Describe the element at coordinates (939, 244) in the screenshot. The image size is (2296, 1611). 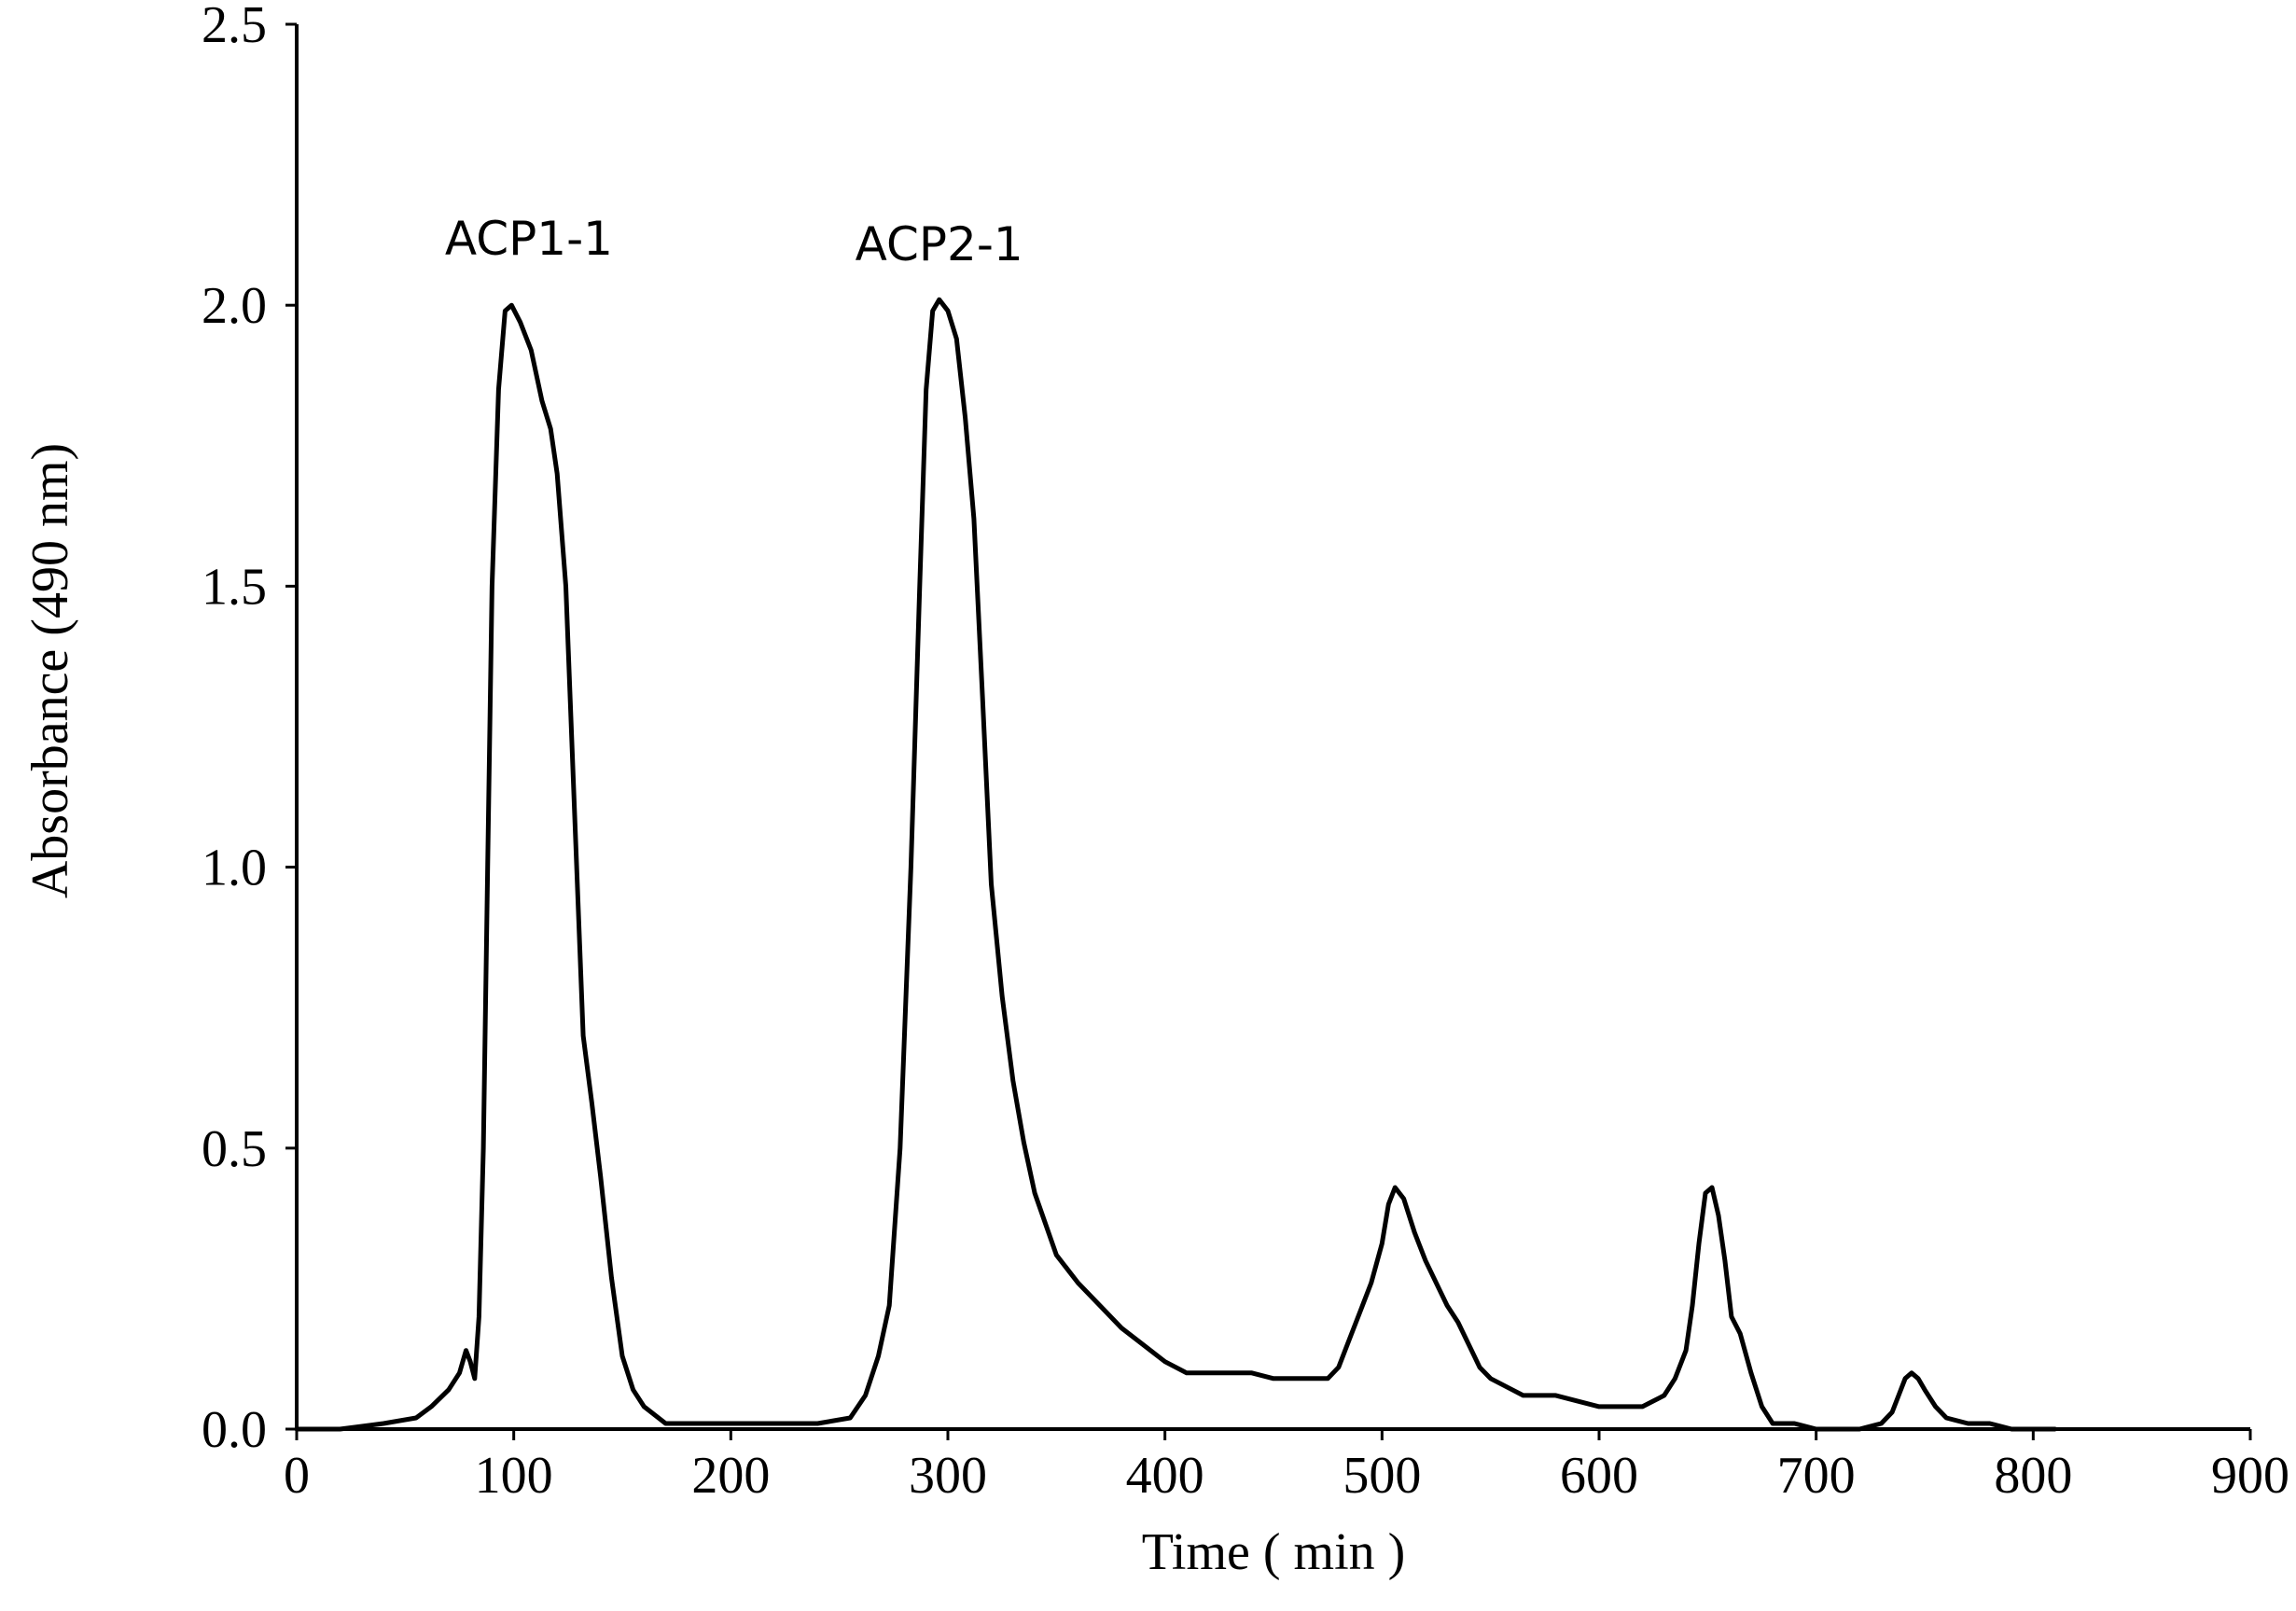
I see `peak-label: ACP2-1` at that location.